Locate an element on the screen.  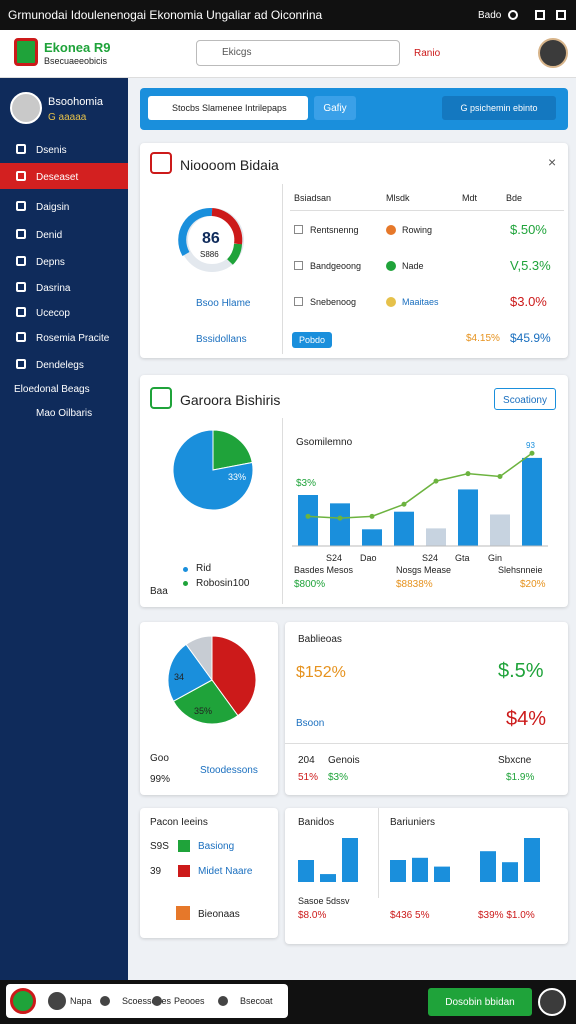
menu-item: Ucecop is located at coordinates (53, 313).